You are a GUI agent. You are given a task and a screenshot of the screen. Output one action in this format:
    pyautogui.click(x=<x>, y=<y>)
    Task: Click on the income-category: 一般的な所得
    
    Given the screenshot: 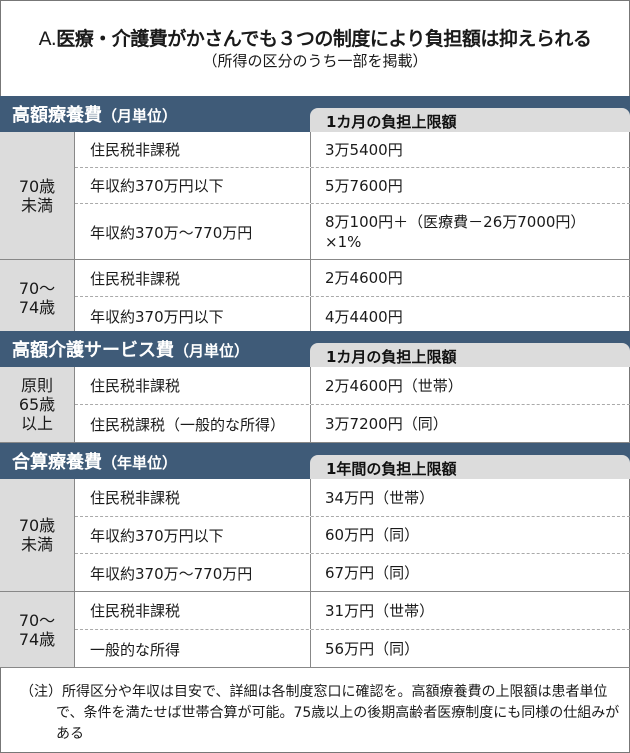 What is the action you would take?
    pyautogui.click(x=135, y=649)
    